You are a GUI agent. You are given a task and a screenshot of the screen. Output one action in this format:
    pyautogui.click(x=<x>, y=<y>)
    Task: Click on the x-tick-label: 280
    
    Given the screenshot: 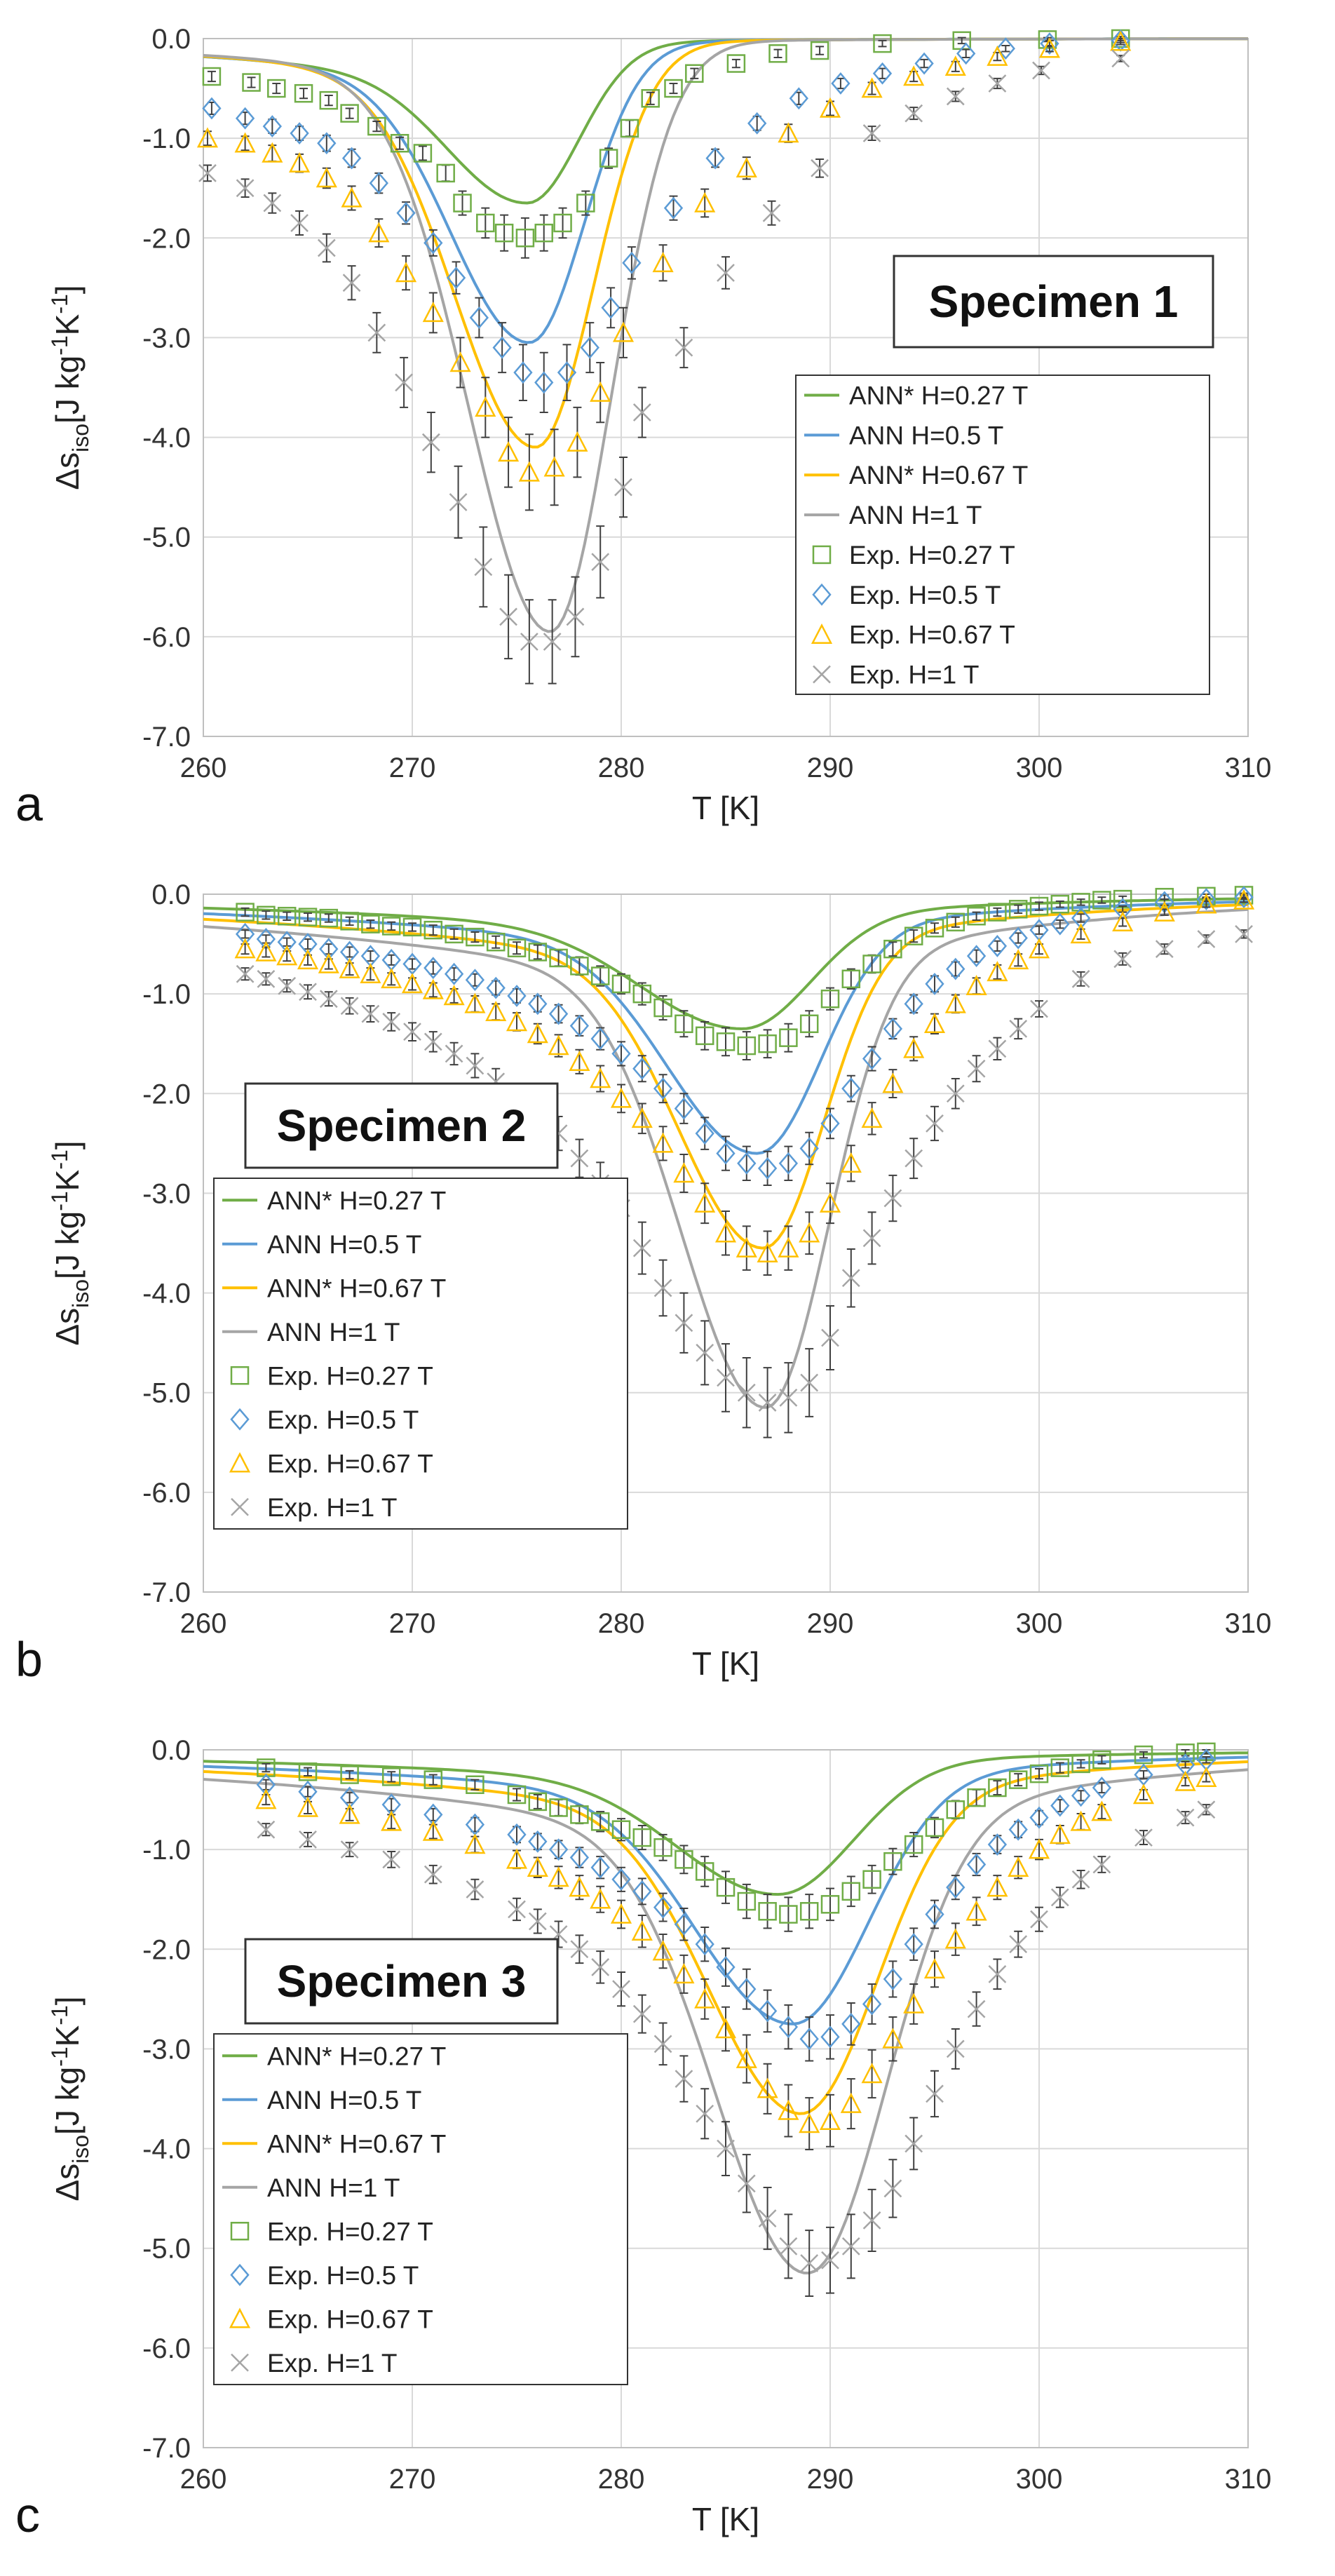 What is the action you would take?
    pyautogui.click(x=621, y=1623)
    